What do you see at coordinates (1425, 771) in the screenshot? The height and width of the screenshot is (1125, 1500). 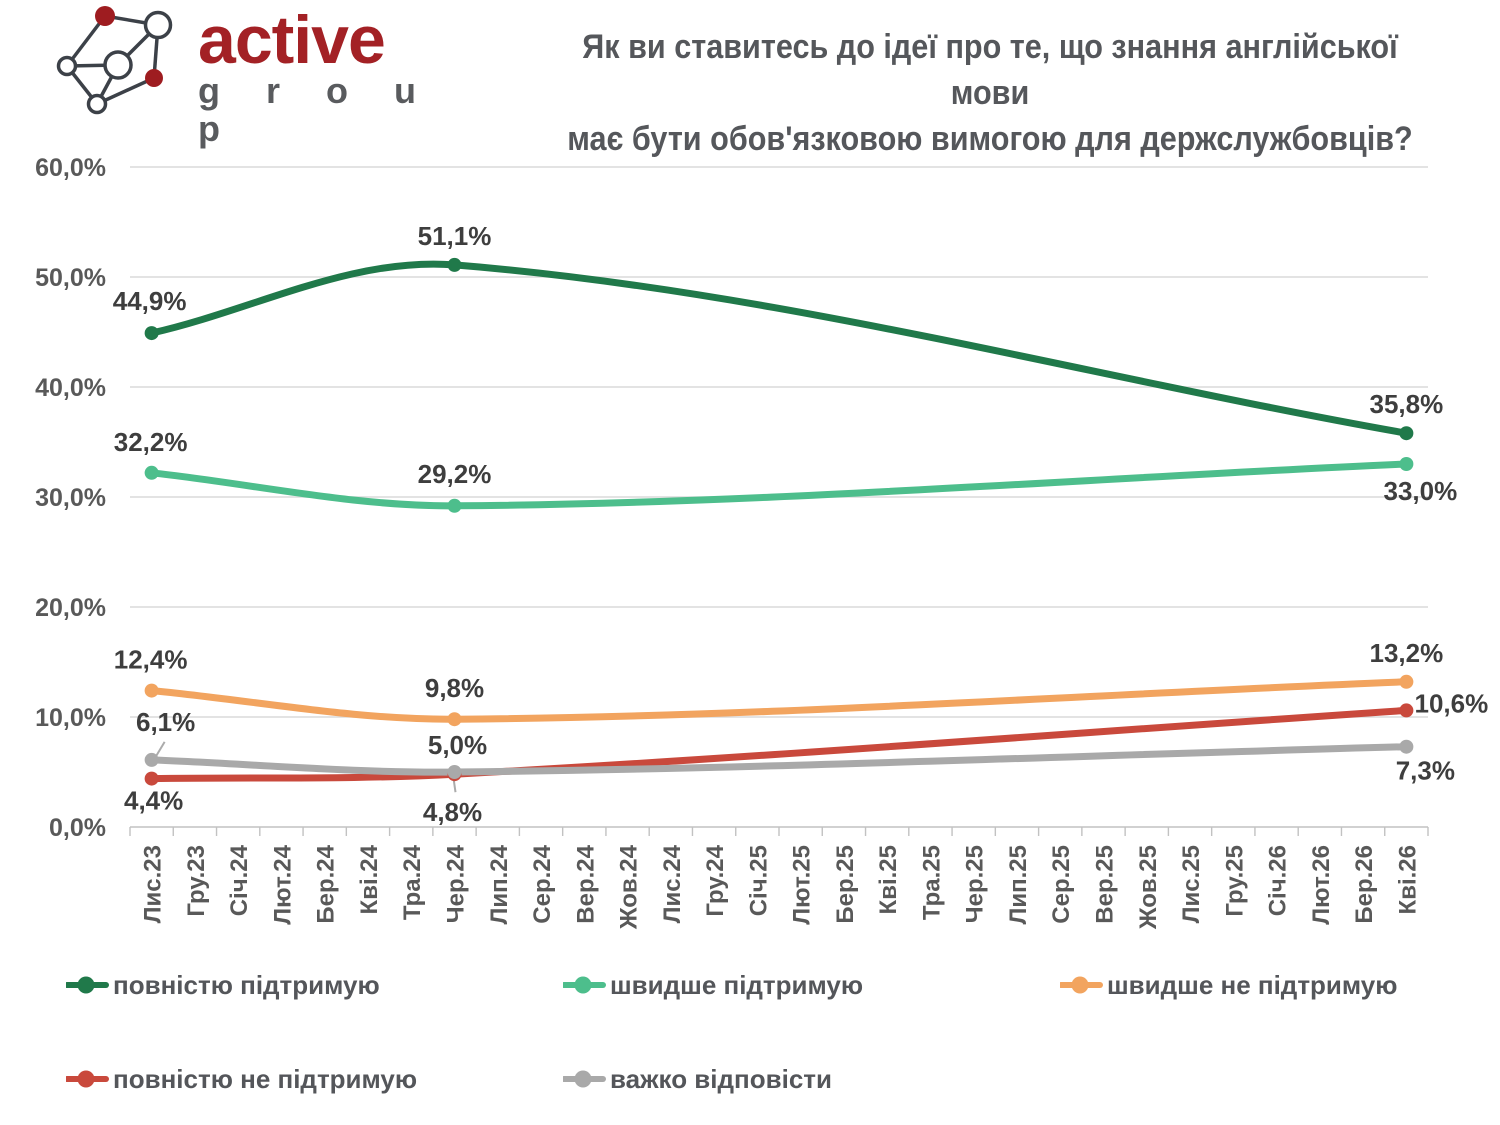 I see `data-label: 7,3%` at bounding box center [1425, 771].